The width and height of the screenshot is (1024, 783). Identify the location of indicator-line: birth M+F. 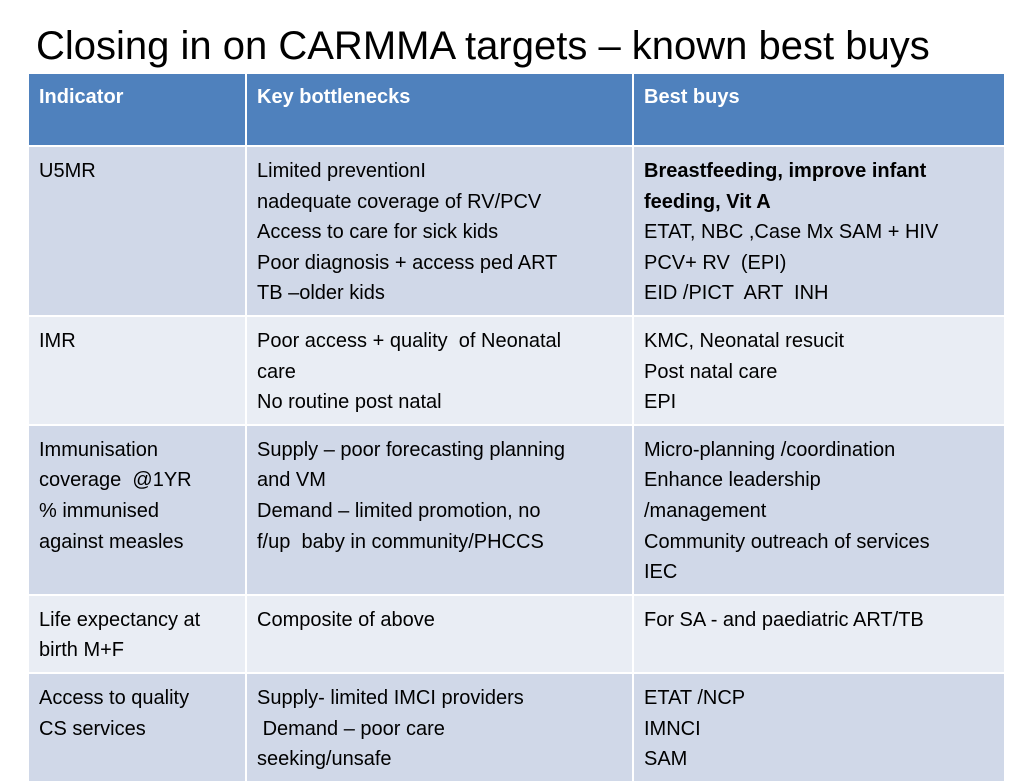
(82, 650).